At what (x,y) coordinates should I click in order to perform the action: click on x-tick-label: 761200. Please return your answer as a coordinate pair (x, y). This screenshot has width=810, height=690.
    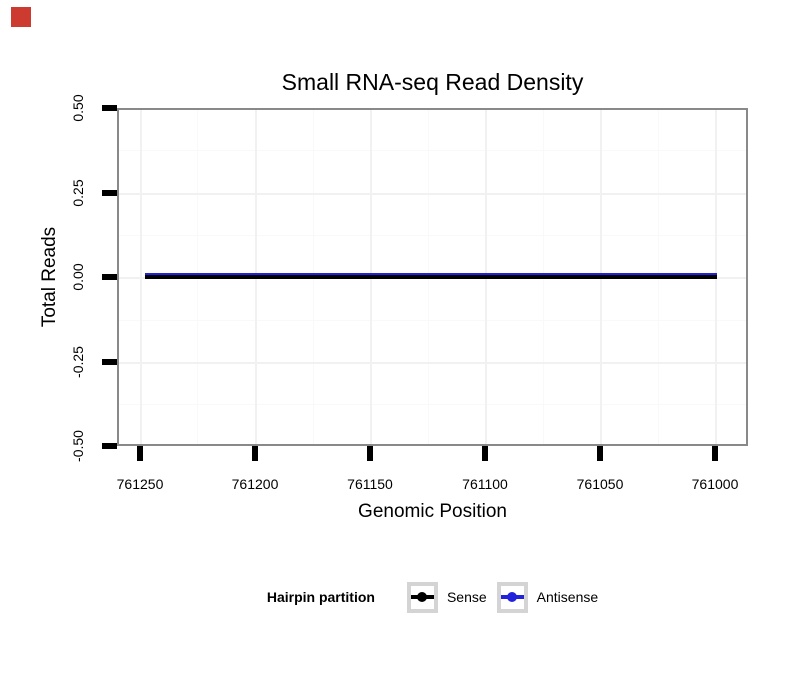
    Looking at the image, I should click on (255, 484).